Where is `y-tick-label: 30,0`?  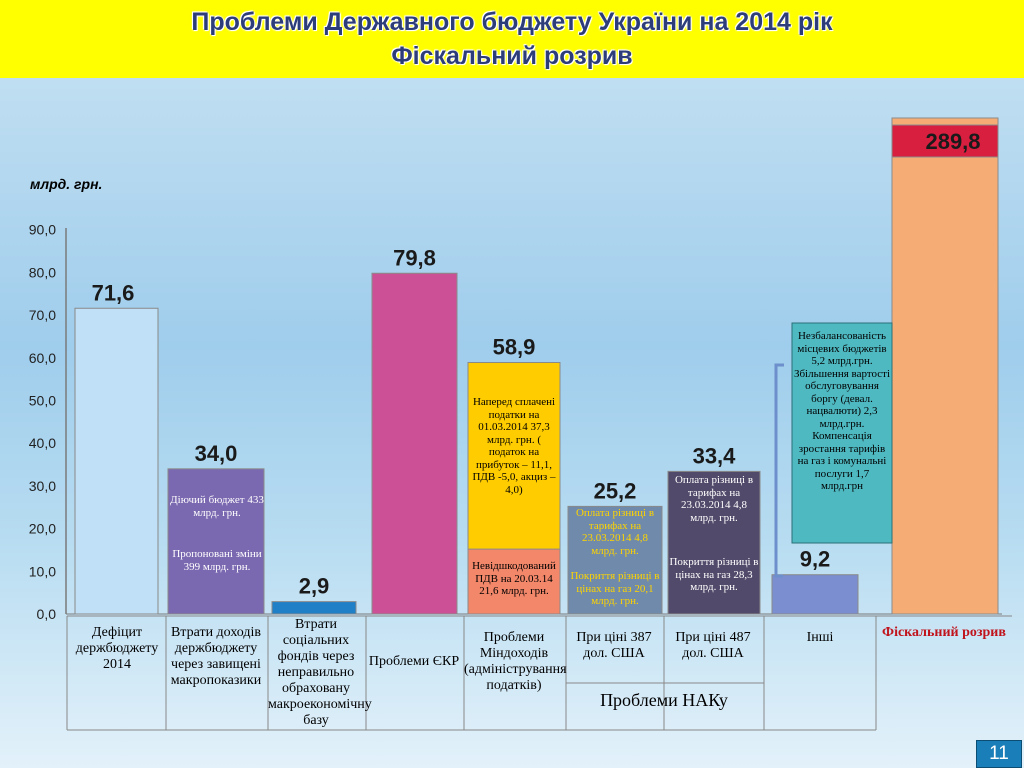 y-tick-label: 30,0 is located at coordinates (42, 486).